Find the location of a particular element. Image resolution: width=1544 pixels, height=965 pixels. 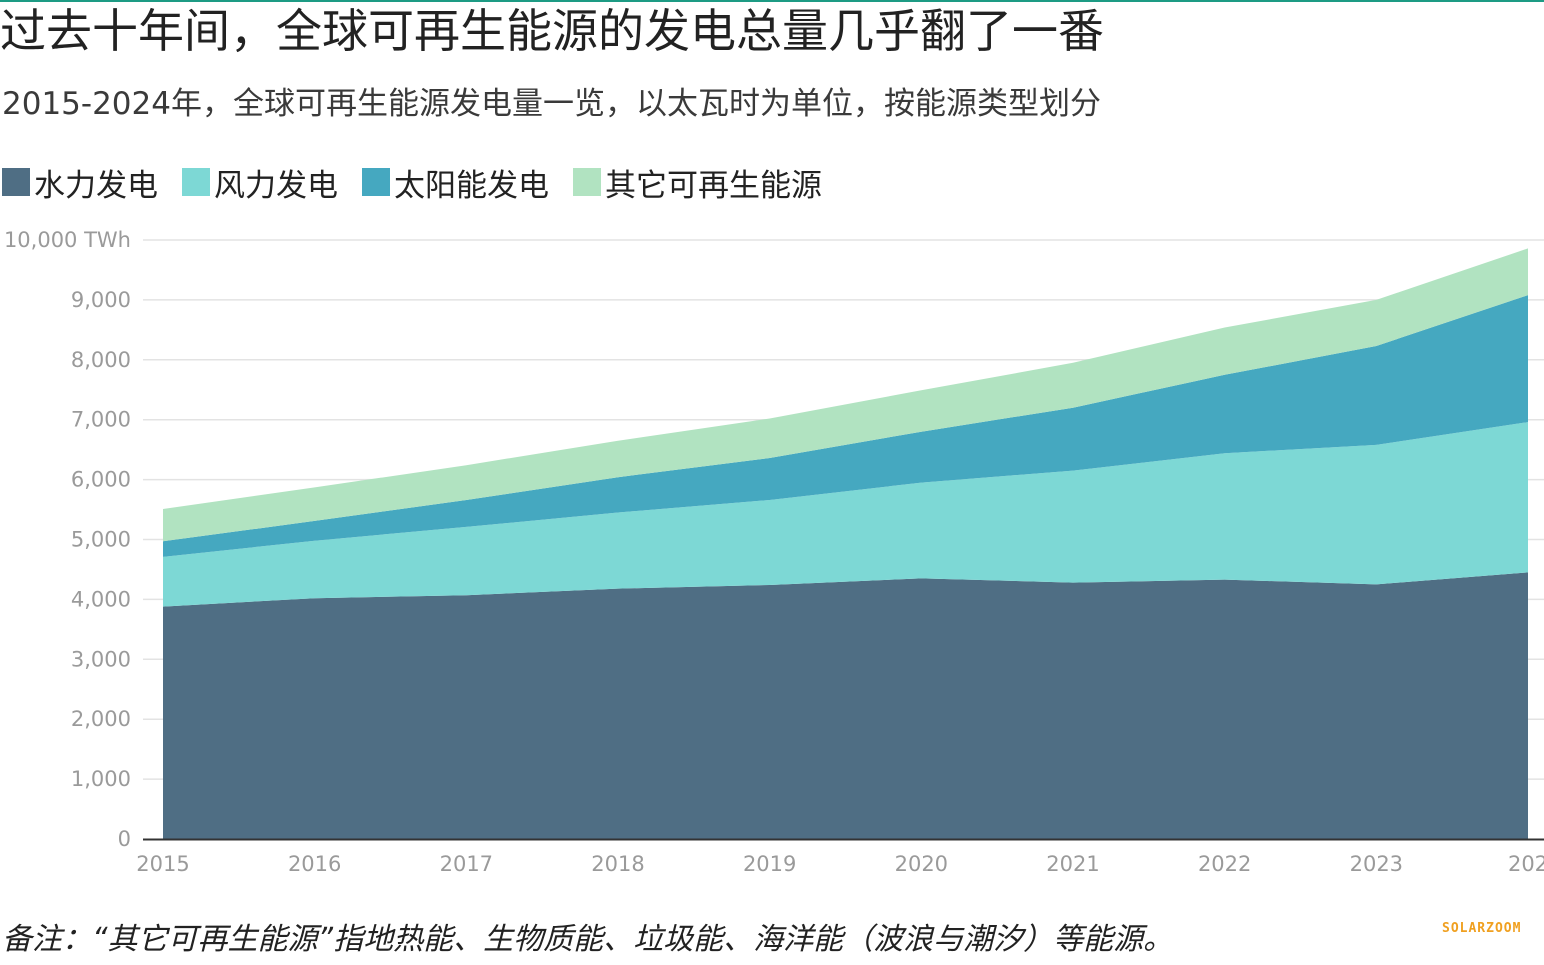

x-tick-label: 2022 is located at coordinates (1224, 864).